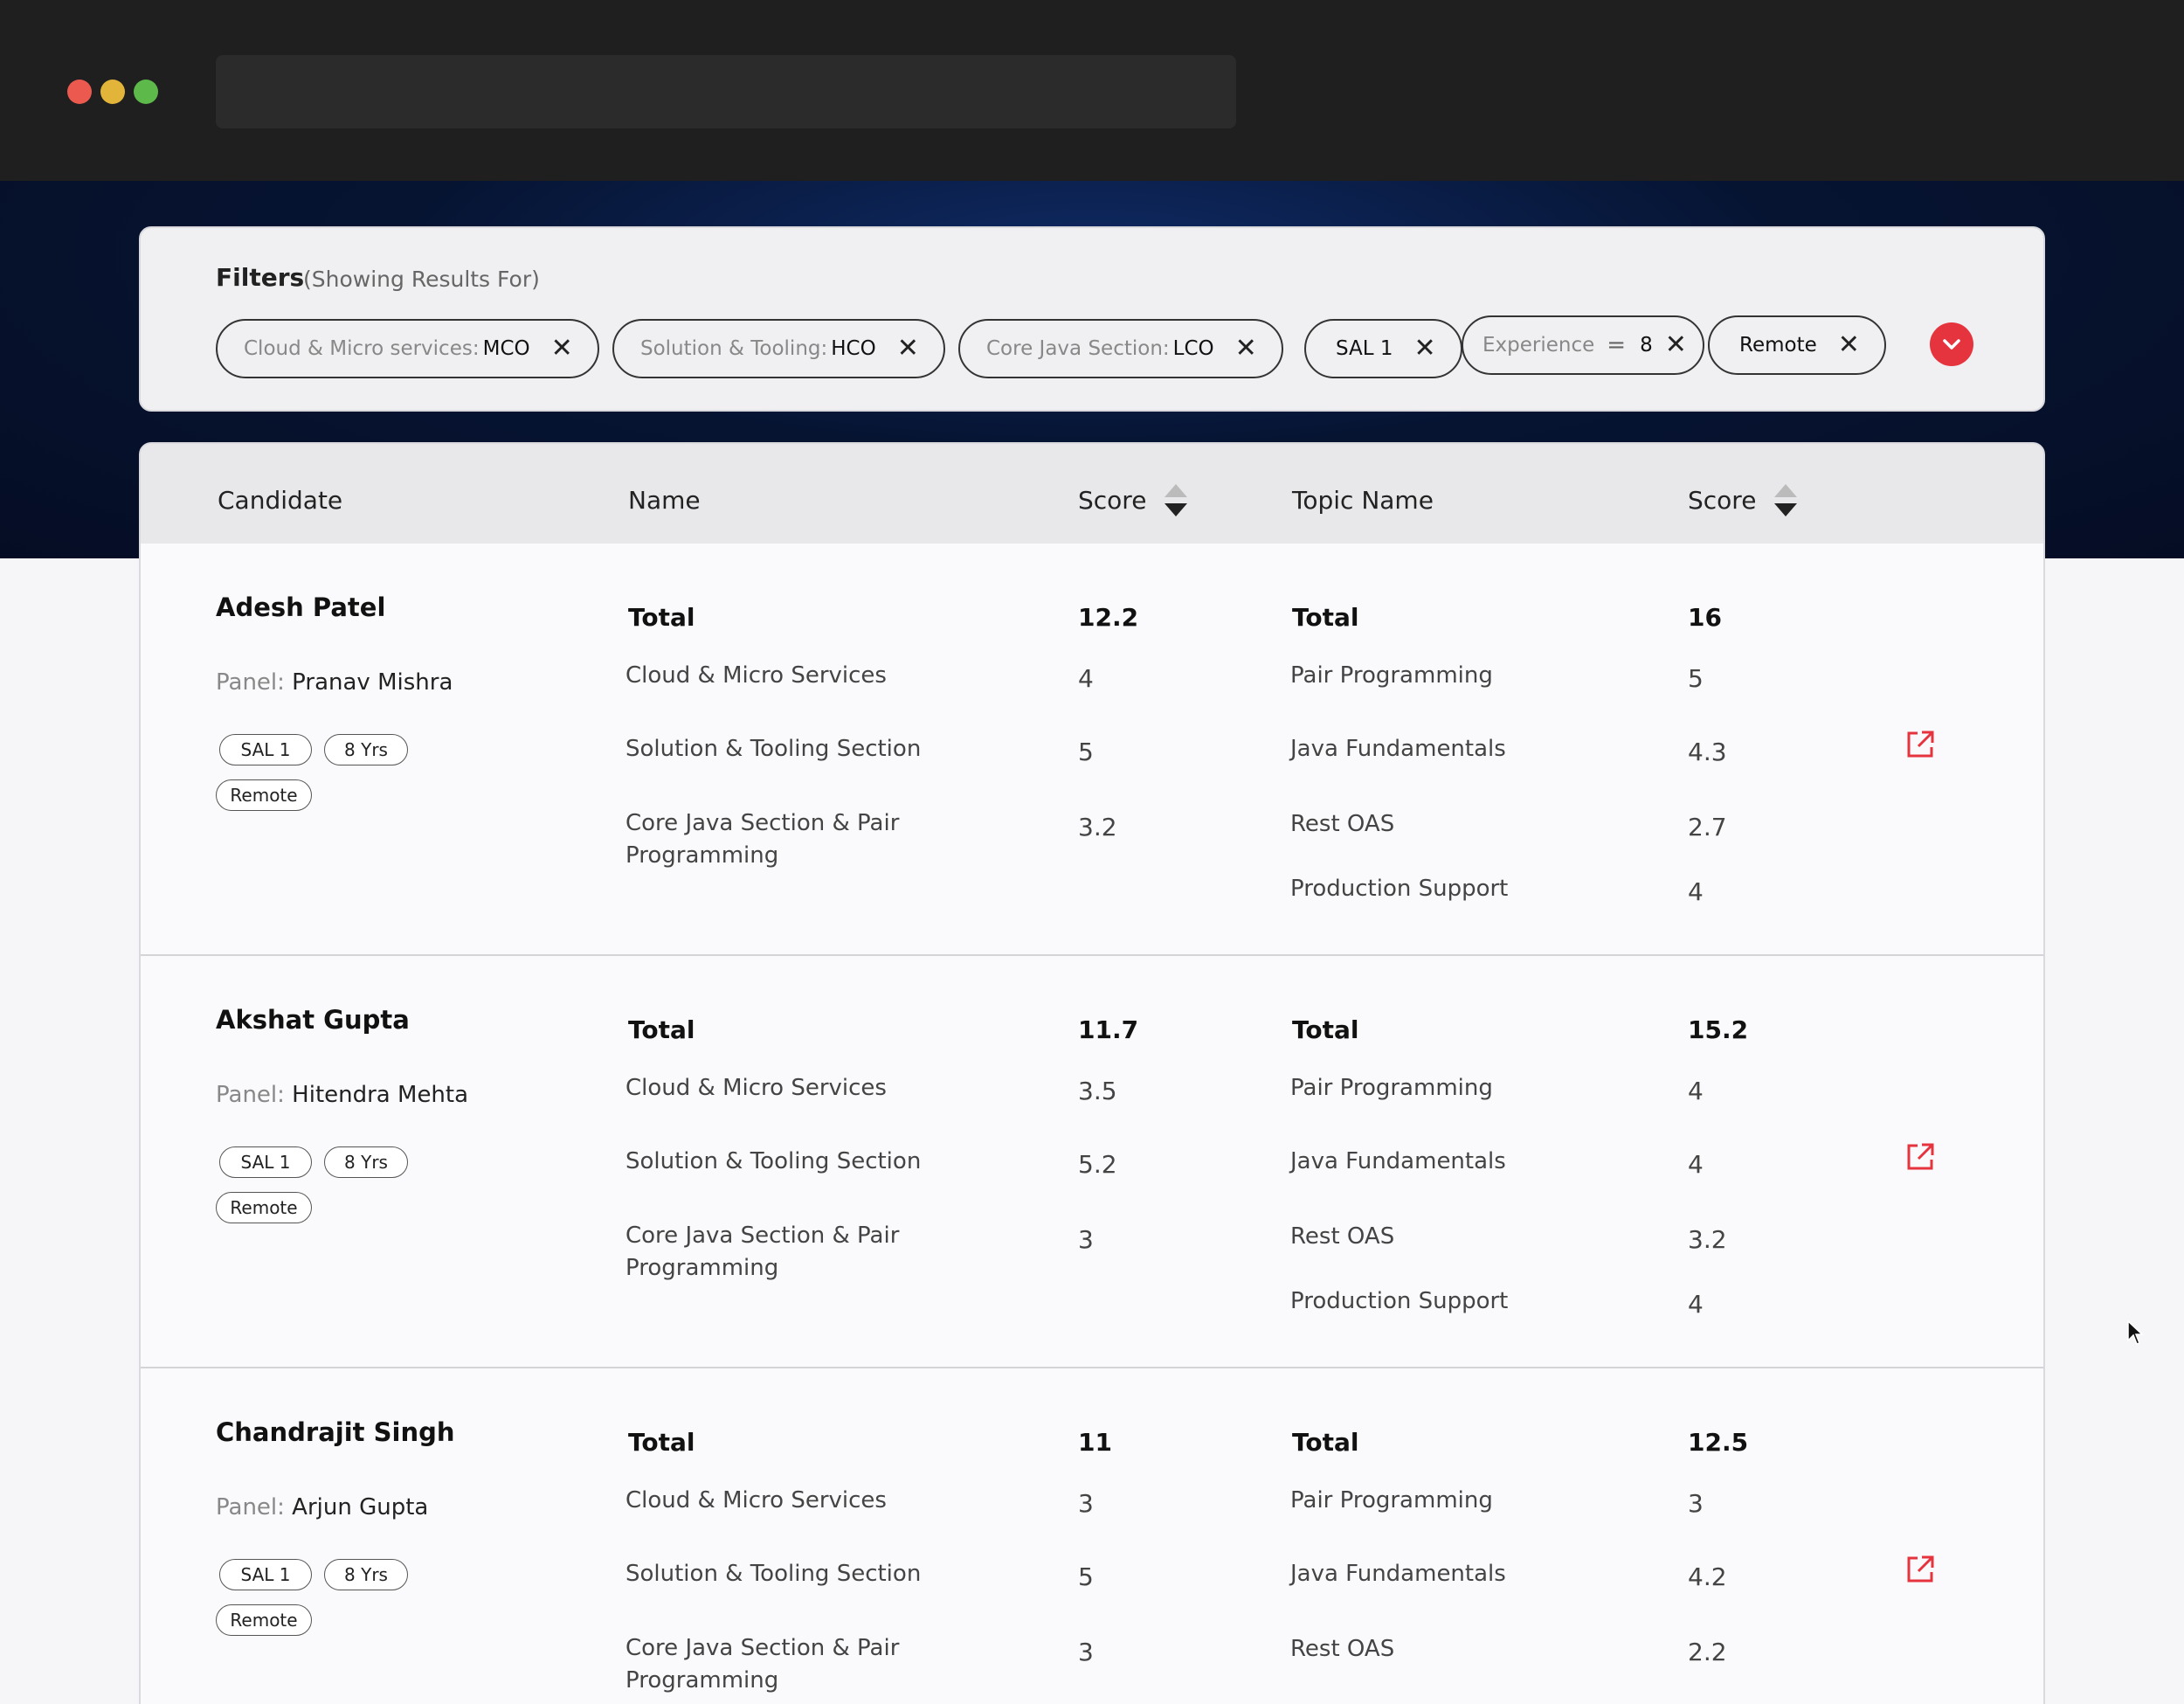 This screenshot has height=1704, width=2184. Describe the element at coordinates (1342, 824) in the screenshot. I see `topic-name: Rest OAS` at that location.